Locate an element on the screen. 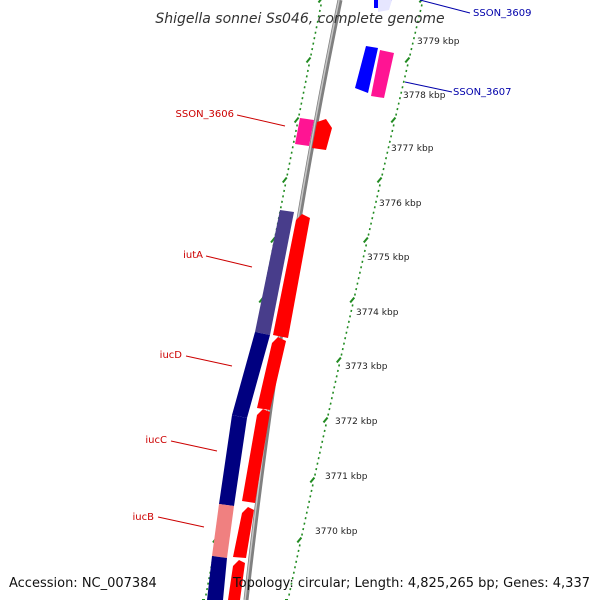  gene-SSON_3606-pseudo-marker is located at coordinates (304, 132).